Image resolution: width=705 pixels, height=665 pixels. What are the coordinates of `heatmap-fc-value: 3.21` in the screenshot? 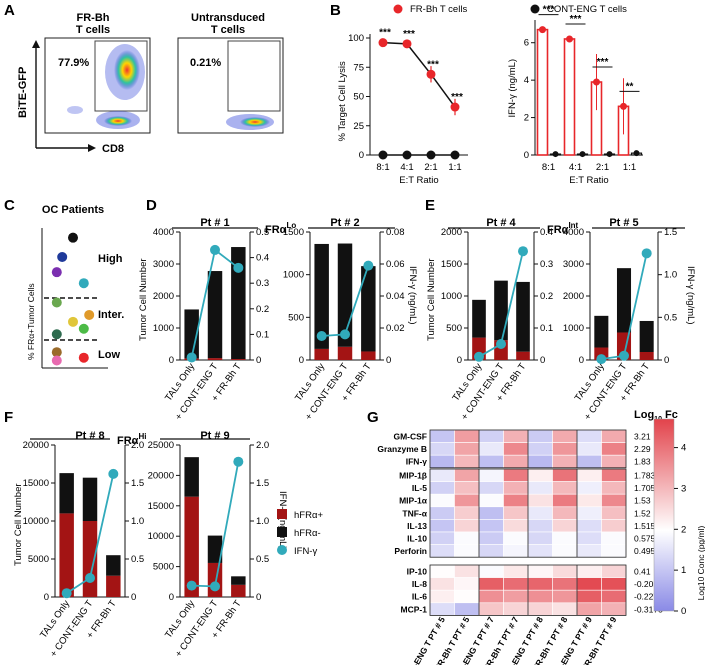 It's located at (642, 436).